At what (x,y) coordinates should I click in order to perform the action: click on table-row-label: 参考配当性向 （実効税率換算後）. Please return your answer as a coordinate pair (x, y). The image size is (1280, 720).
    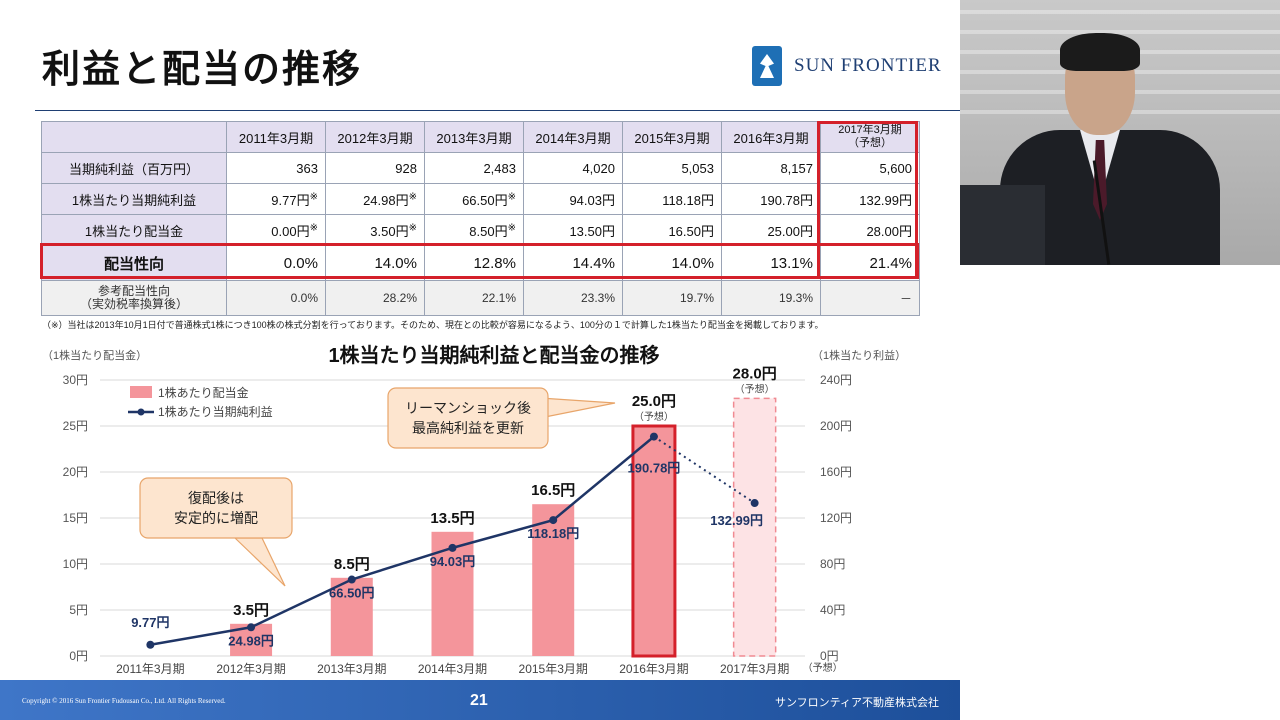
    Looking at the image, I should click on (134, 298).